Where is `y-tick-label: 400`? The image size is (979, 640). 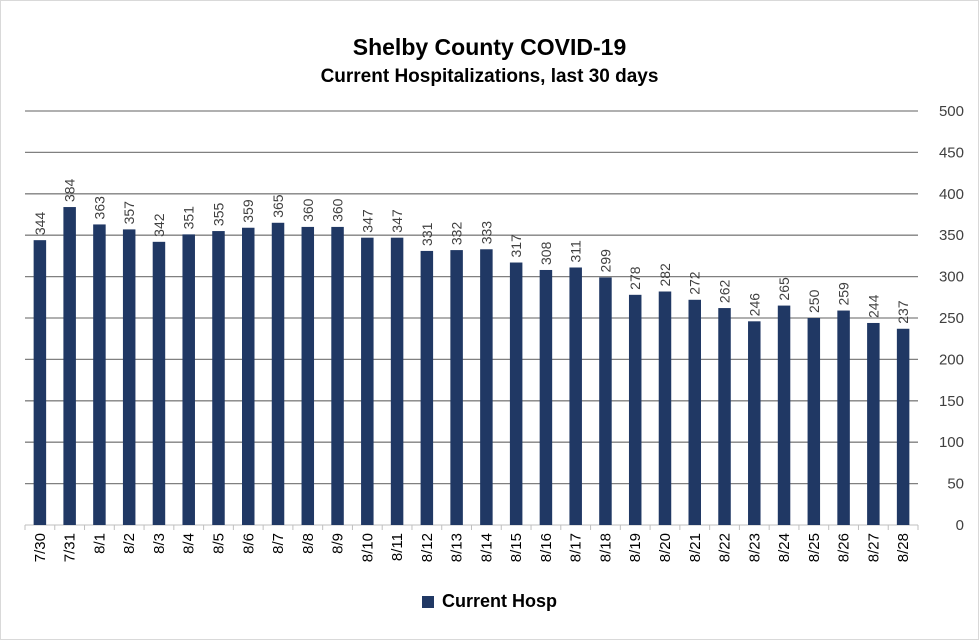
y-tick-label: 400 is located at coordinates (951, 194).